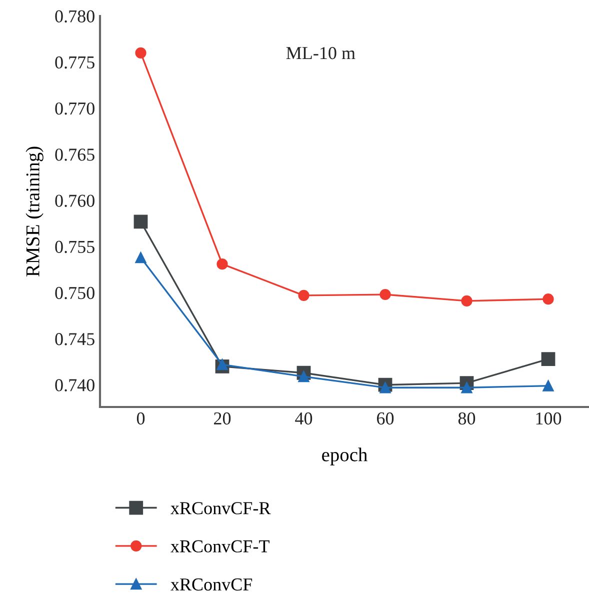  I want to click on y-tick-label: 0.770, so click(74, 108).